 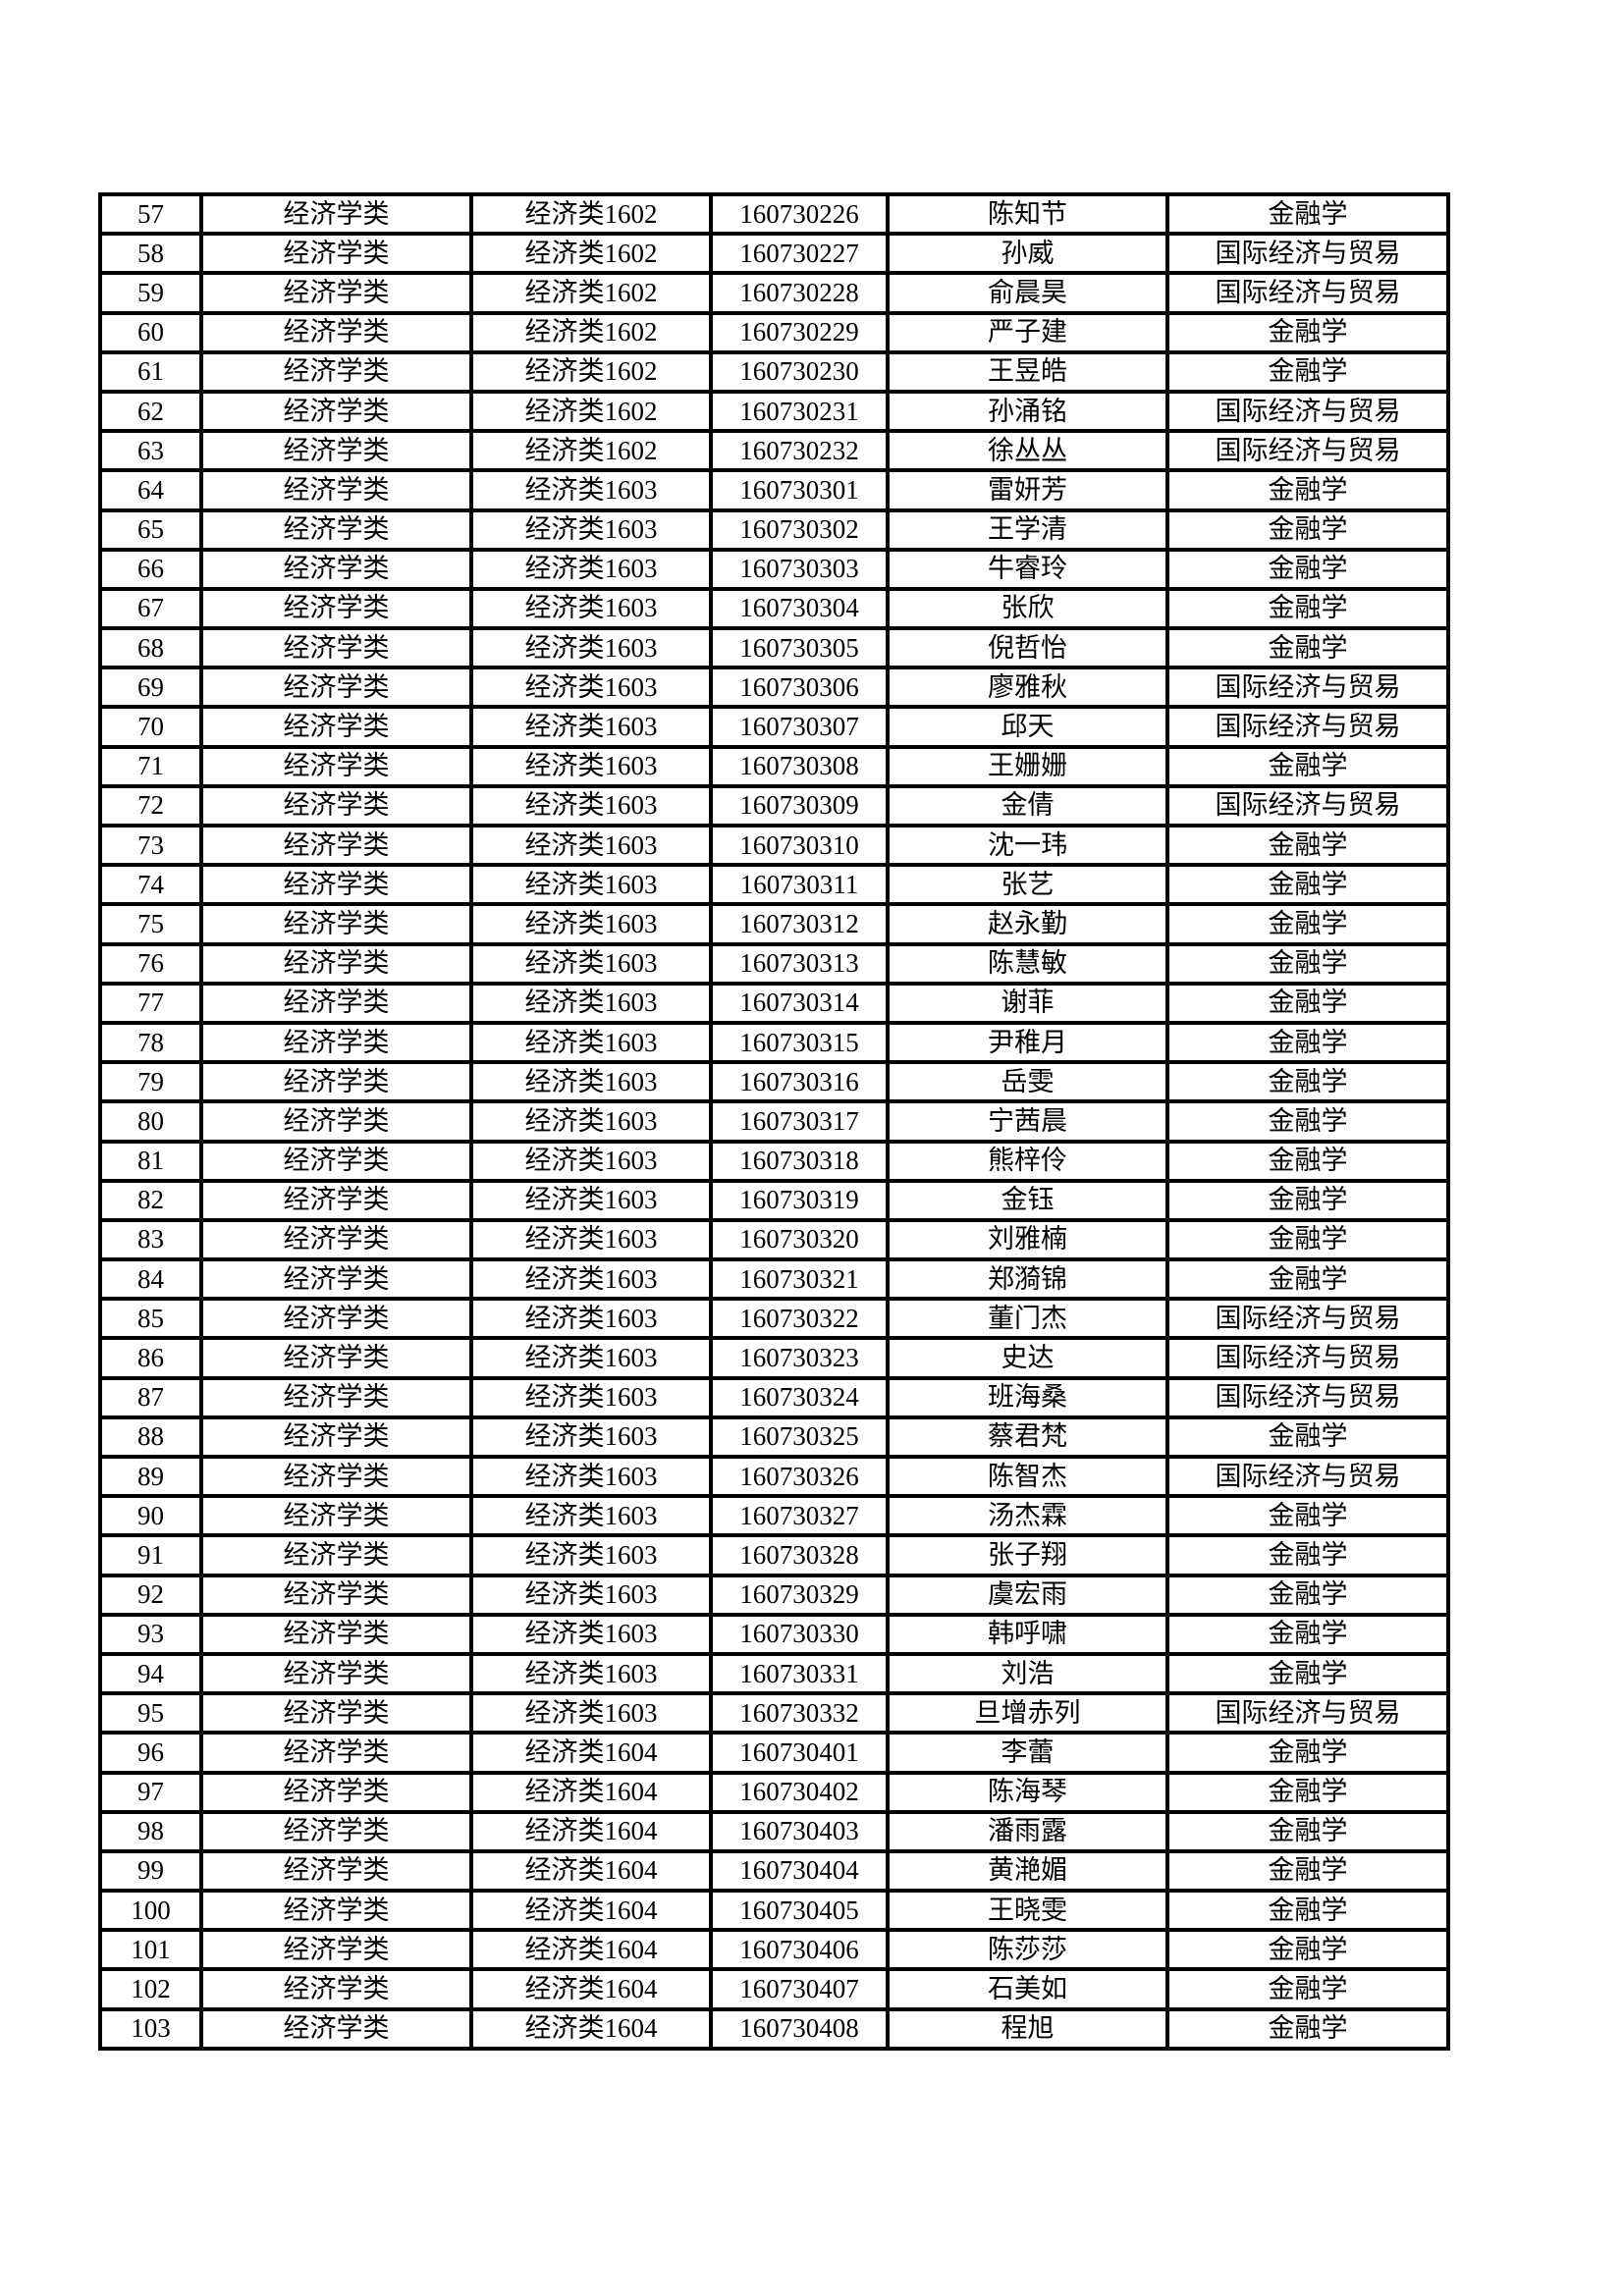 I want to click on cell-student-name: 孙涌铭, so click(x=1027, y=411).